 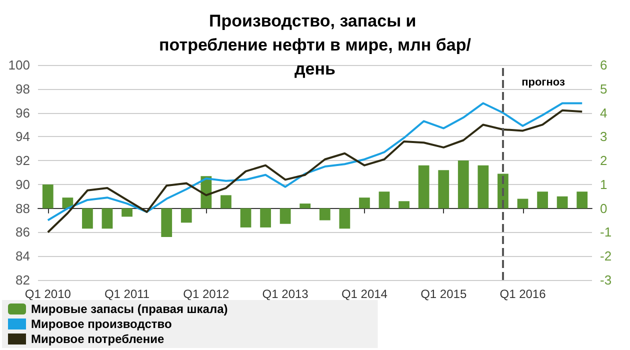 What do you see at coordinates (606, 280) in the screenshot?
I see `y2-tick-label: -3` at bounding box center [606, 280].